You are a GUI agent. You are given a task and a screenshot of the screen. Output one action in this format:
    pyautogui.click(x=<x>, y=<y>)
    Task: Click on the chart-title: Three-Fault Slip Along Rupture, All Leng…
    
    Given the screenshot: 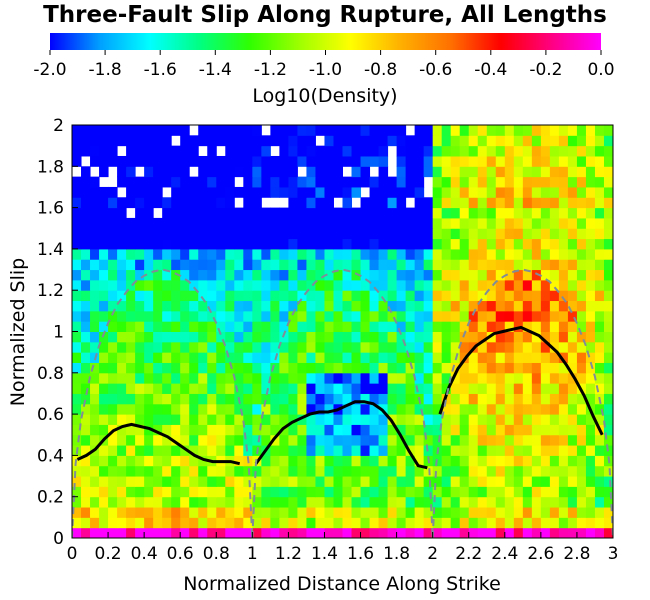 What is the action you would take?
    pyautogui.click(x=325, y=15)
    